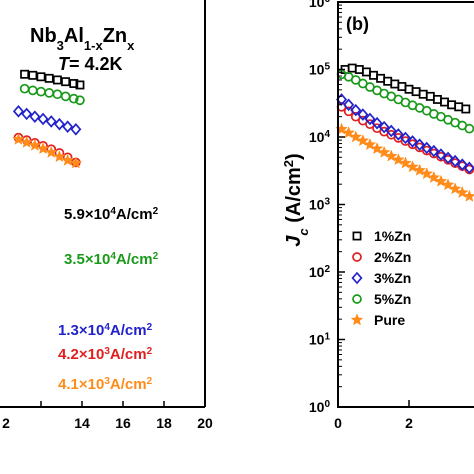  I want to click on panel-a-annotation: 5.9×104A/cm2, so click(111, 215).